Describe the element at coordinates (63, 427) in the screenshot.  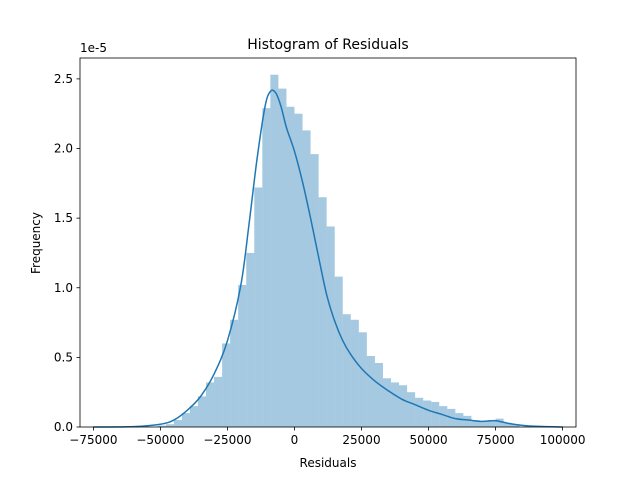
I see `y-tick-label: 0.0` at that location.